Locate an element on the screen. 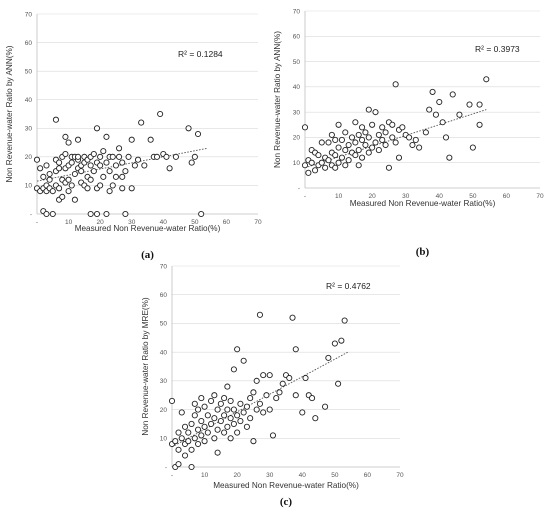 The height and width of the screenshot is (512, 550). panel-label: (a) is located at coordinates (147, 255).